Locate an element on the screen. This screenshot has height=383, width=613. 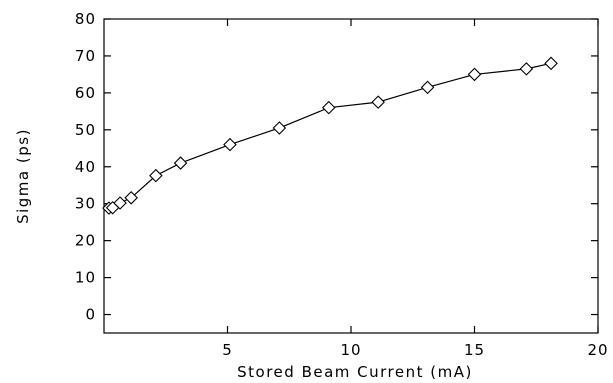
x-tick-label: 15 is located at coordinates (474, 350).